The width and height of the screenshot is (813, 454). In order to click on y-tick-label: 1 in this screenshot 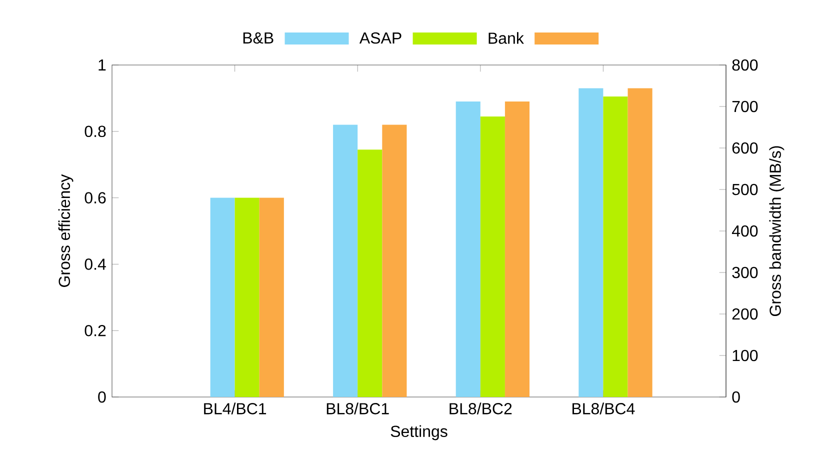, I will do `click(102, 65)`.